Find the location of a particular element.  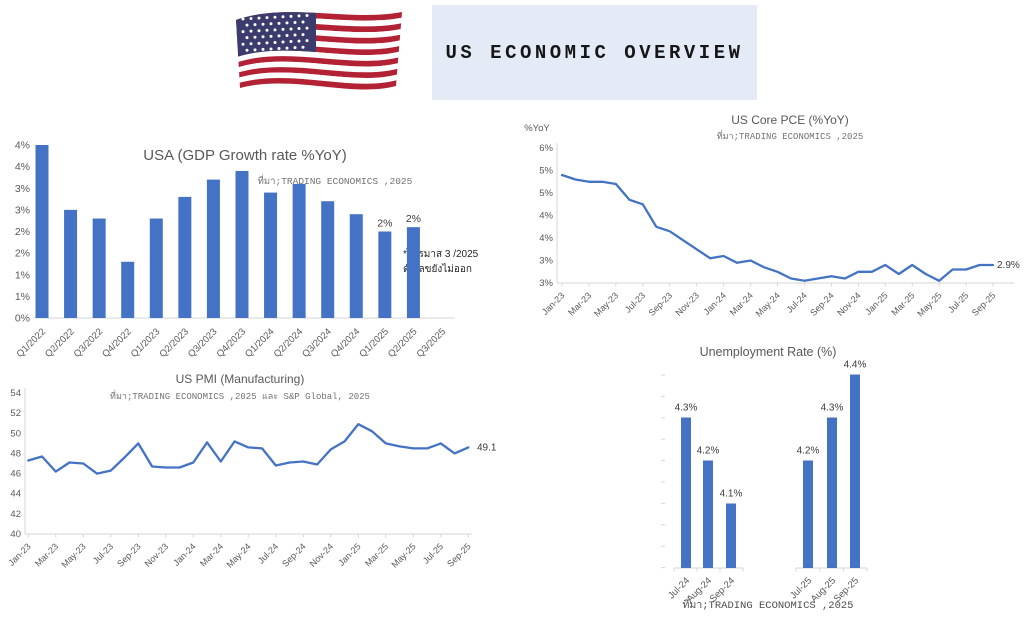

y-tick-label: 40 is located at coordinates (15, 534).